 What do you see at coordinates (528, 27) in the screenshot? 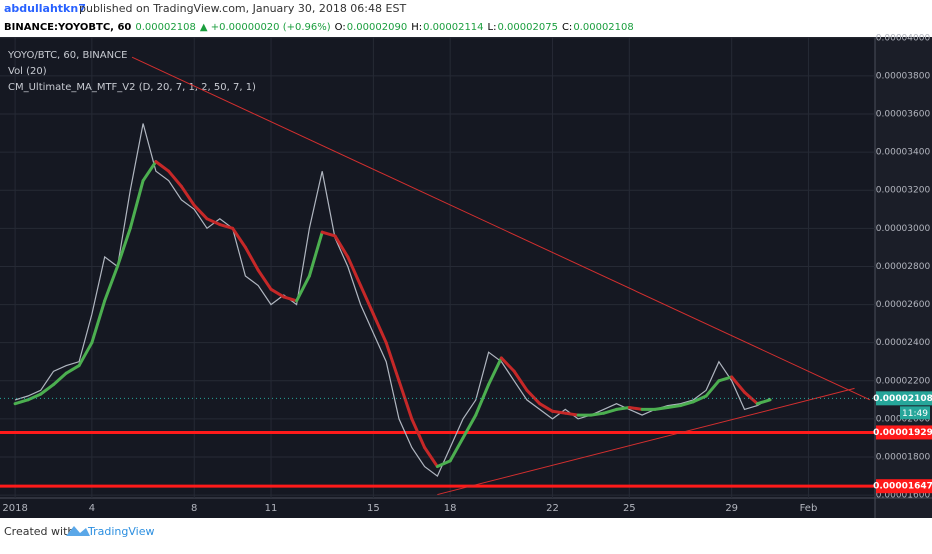
I see `header-item: 0.00002075` at bounding box center [528, 27].